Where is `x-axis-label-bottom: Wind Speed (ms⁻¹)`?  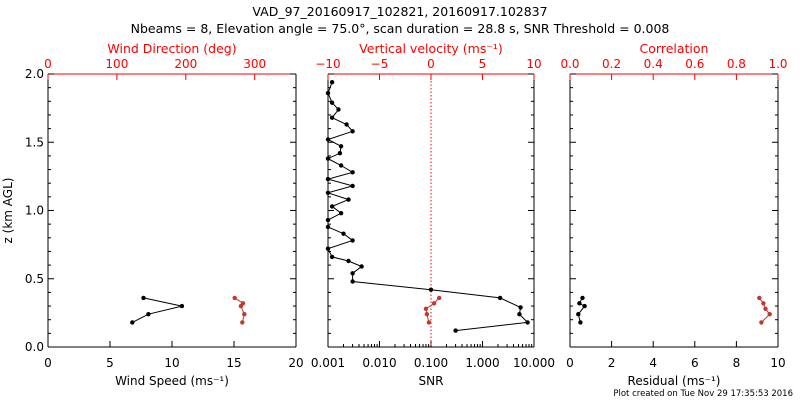 x-axis-label-bottom: Wind Speed (ms⁻¹) is located at coordinates (172, 381).